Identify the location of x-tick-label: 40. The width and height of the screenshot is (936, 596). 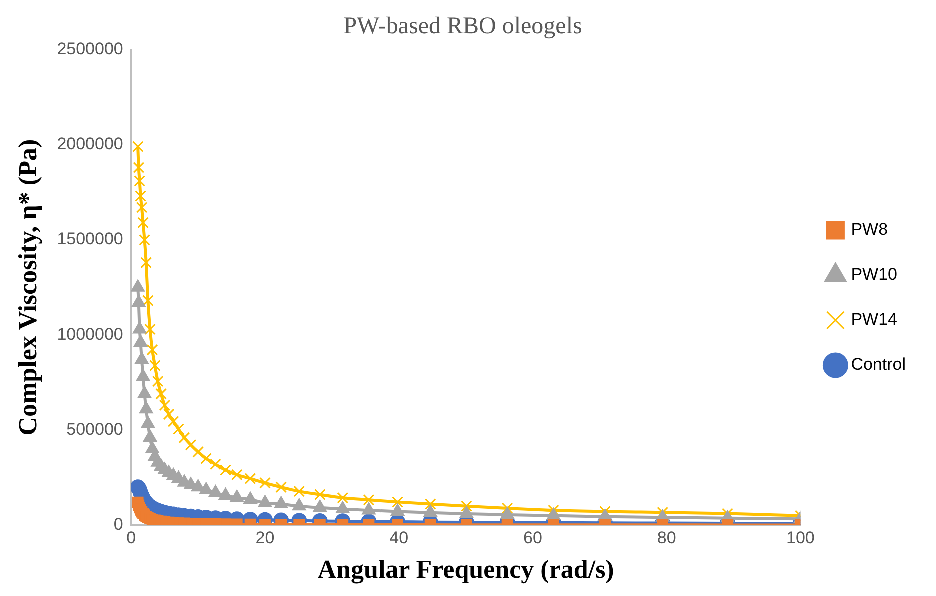
(399, 538).